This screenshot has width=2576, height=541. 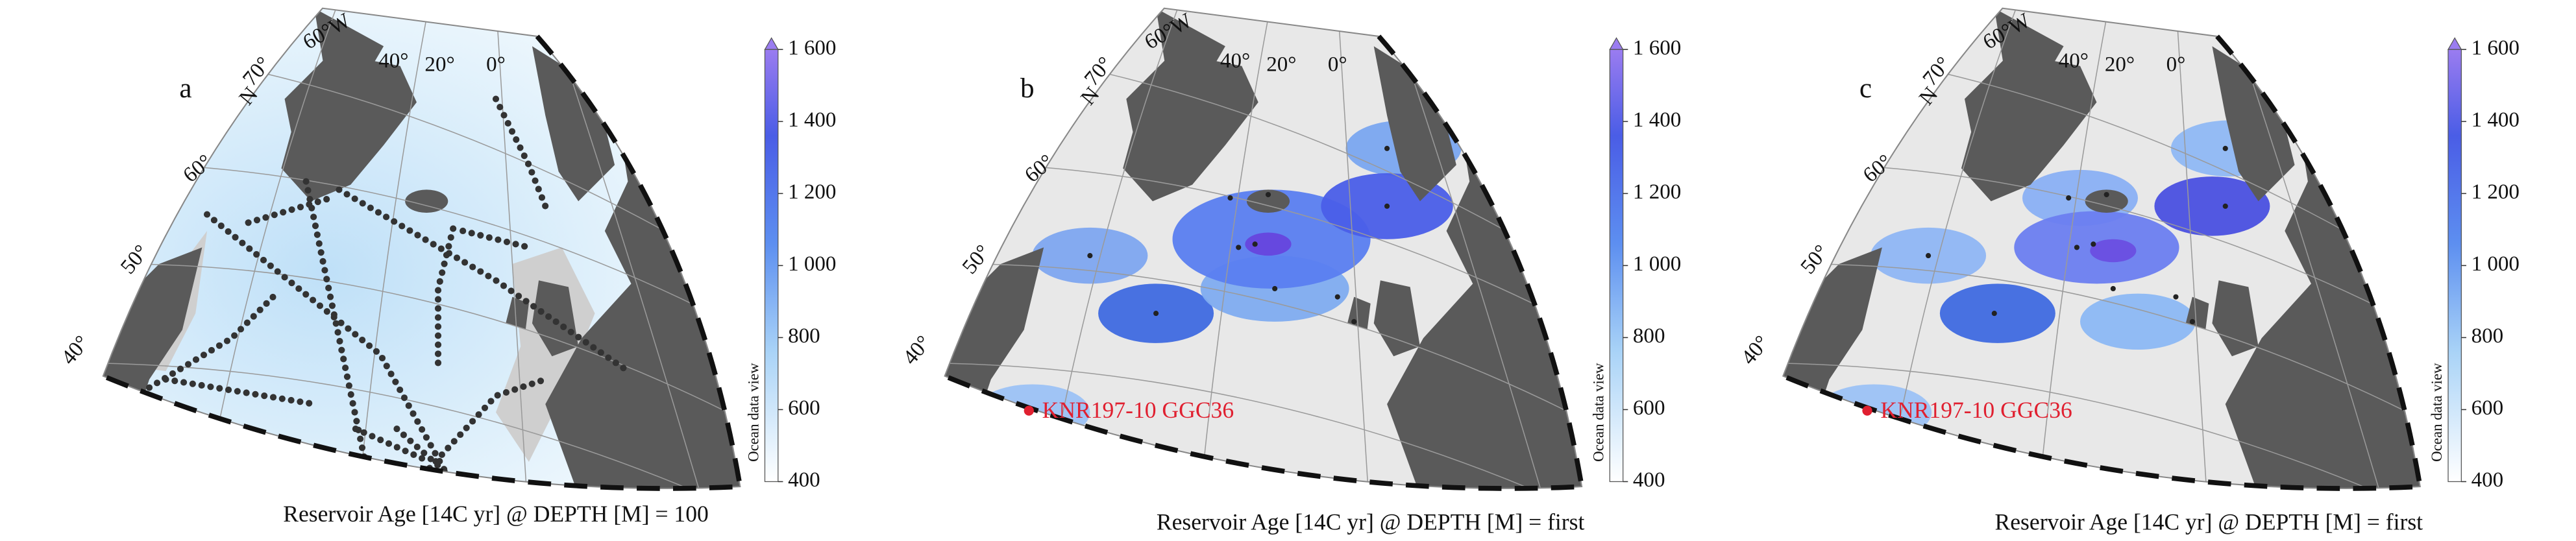 What do you see at coordinates (1027, 88) in the screenshot?
I see `panel-label: b` at bounding box center [1027, 88].